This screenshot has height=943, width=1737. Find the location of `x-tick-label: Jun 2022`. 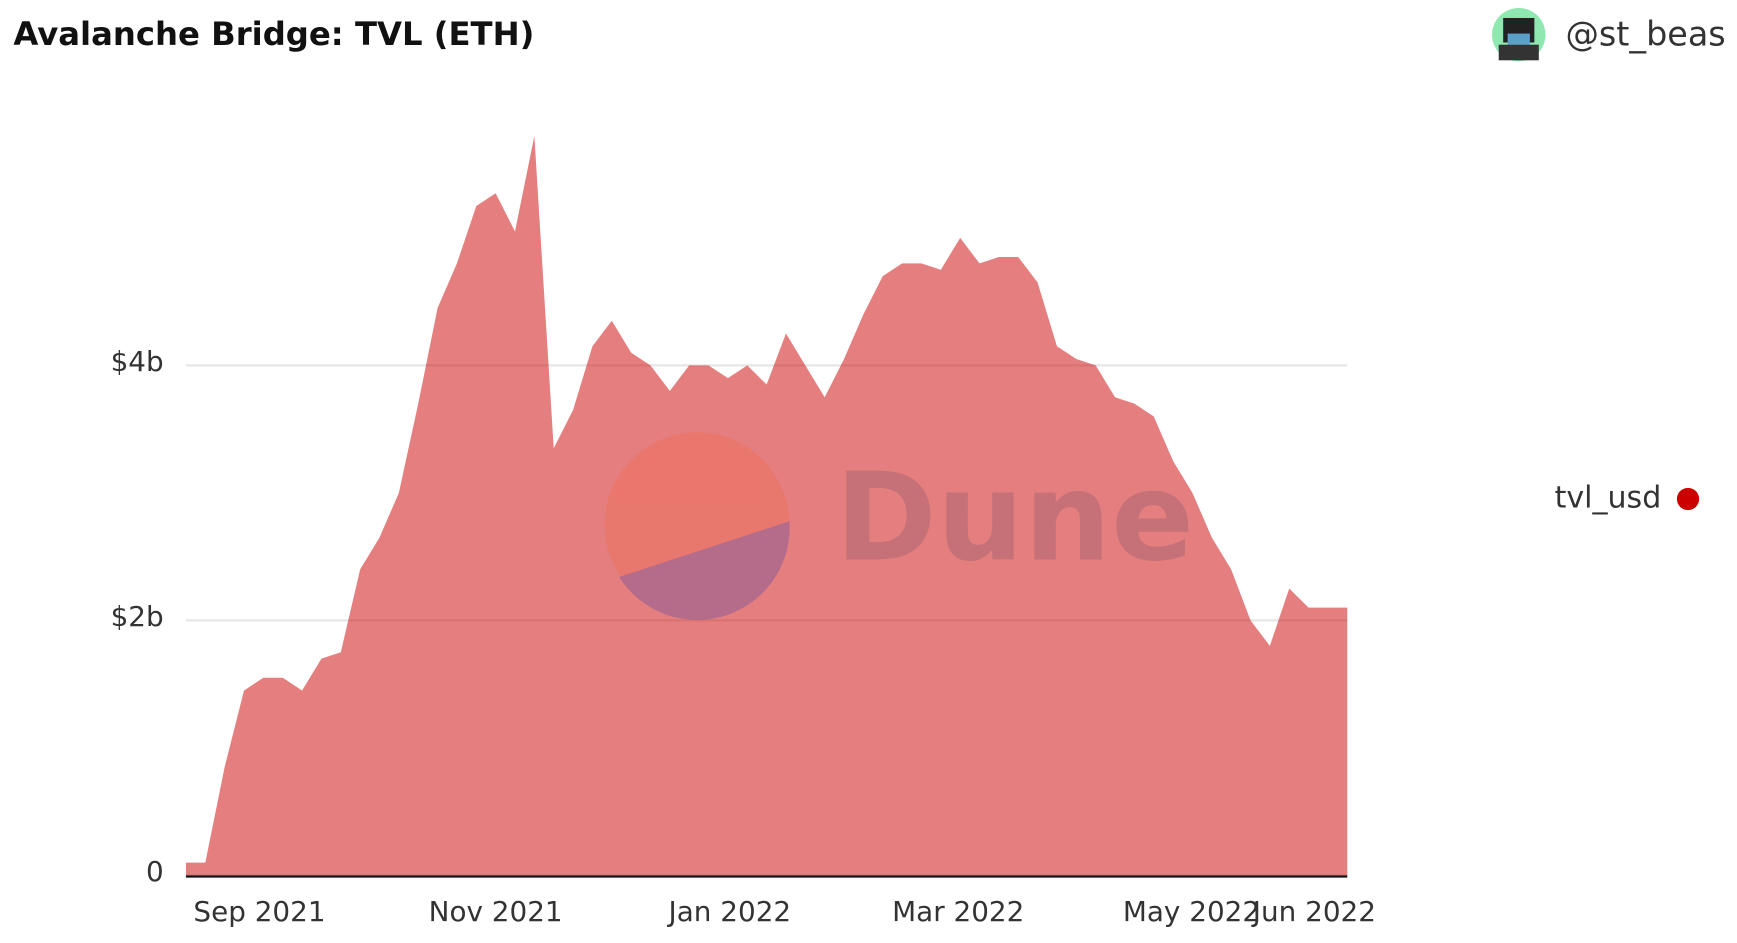

x-tick-label: Jun 2022 is located at coordinates (1313, 911).